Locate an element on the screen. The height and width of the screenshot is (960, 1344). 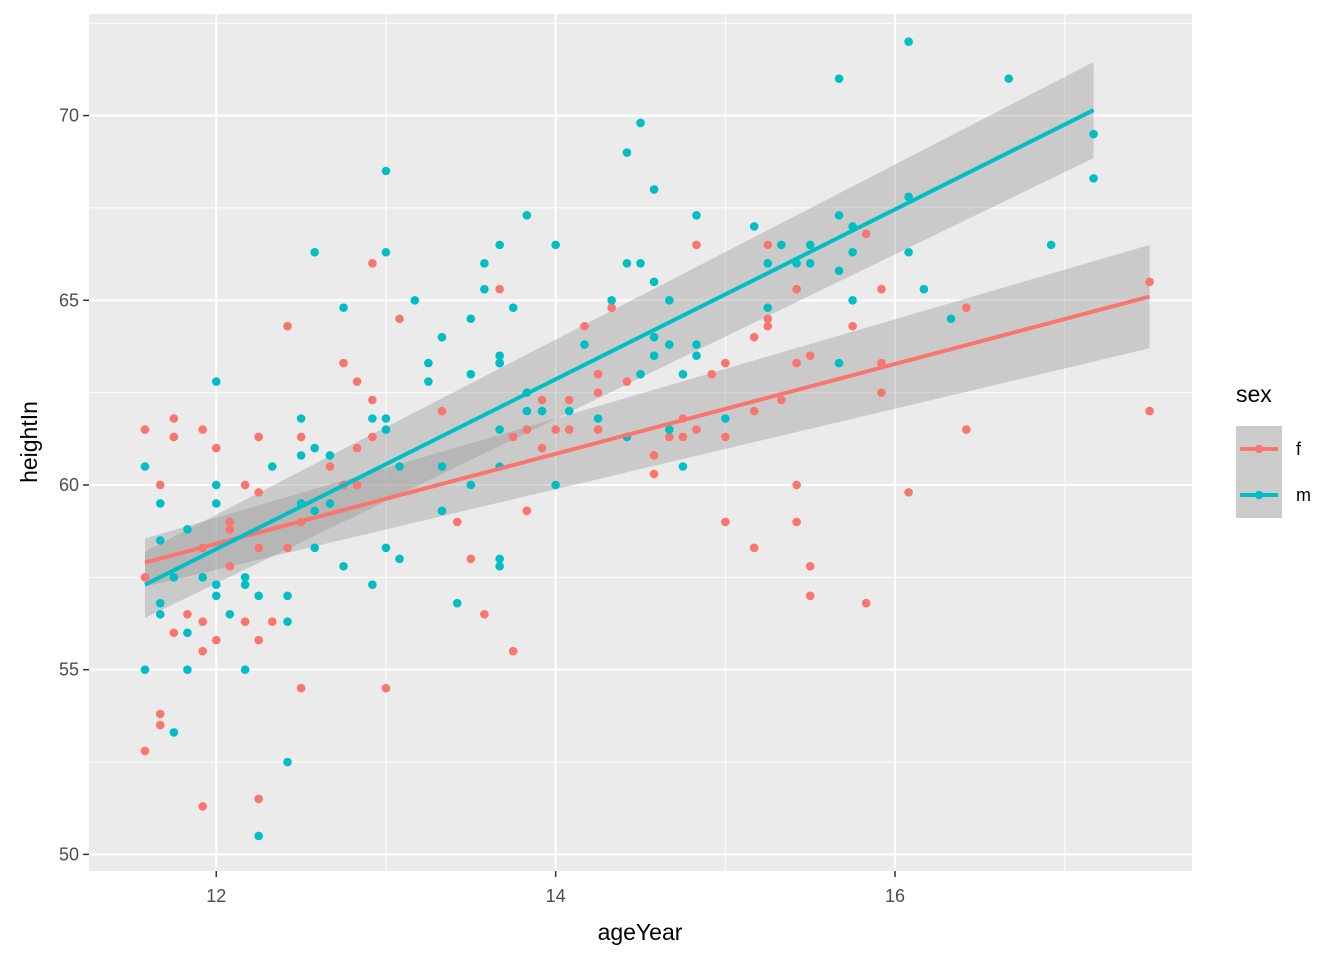
y-tick-label: 60 is located at coordinates (69, 485).